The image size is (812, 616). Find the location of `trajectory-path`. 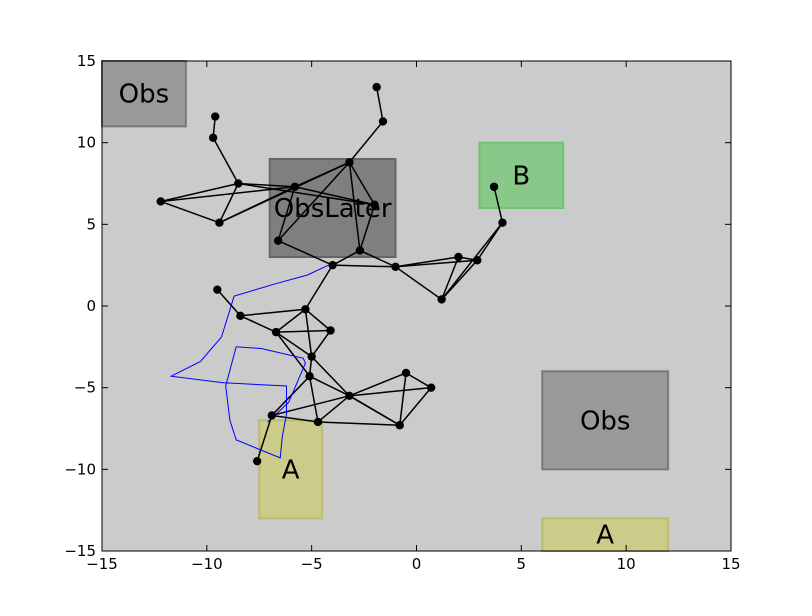

trajectory-path is located at coordinates (249, 361).